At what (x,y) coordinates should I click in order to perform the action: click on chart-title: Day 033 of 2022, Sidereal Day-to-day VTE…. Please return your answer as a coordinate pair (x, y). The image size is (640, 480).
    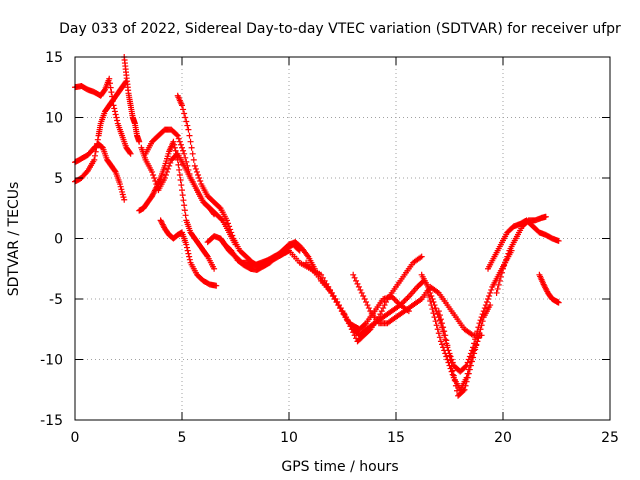
    Looking at the image, I should click on (340, 29).